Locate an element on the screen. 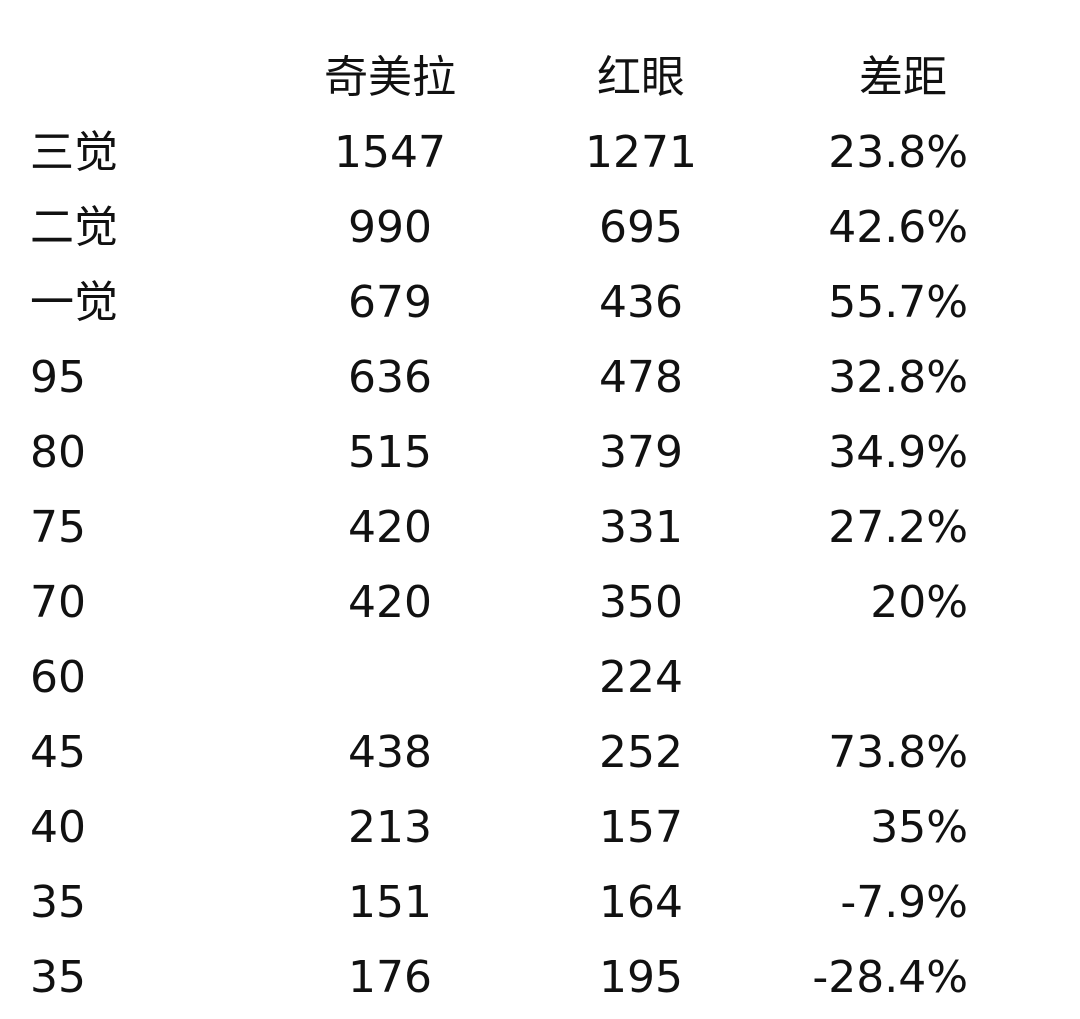  table-cell: 252 is located at coordinates (641, 752).